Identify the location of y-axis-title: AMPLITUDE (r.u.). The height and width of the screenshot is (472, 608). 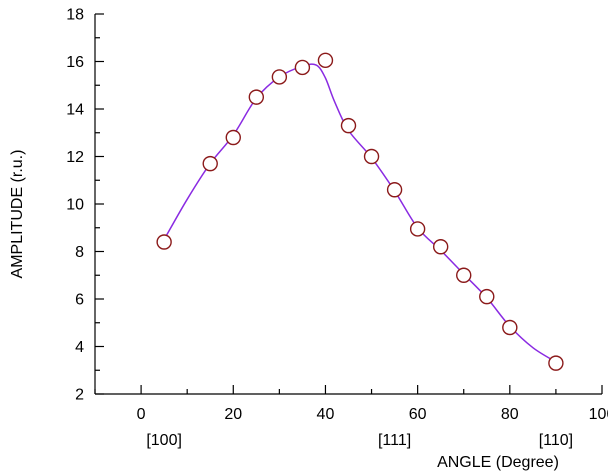
(17, 214).